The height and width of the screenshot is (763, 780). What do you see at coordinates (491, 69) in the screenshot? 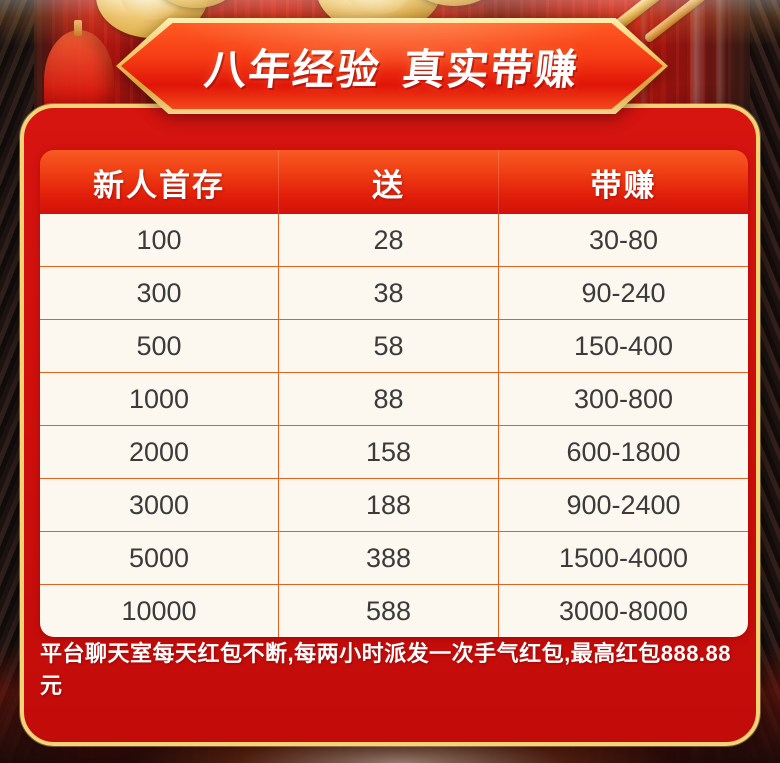
I see `banner-text-part-2: 真实带赚` at bounding box center [491, 69].